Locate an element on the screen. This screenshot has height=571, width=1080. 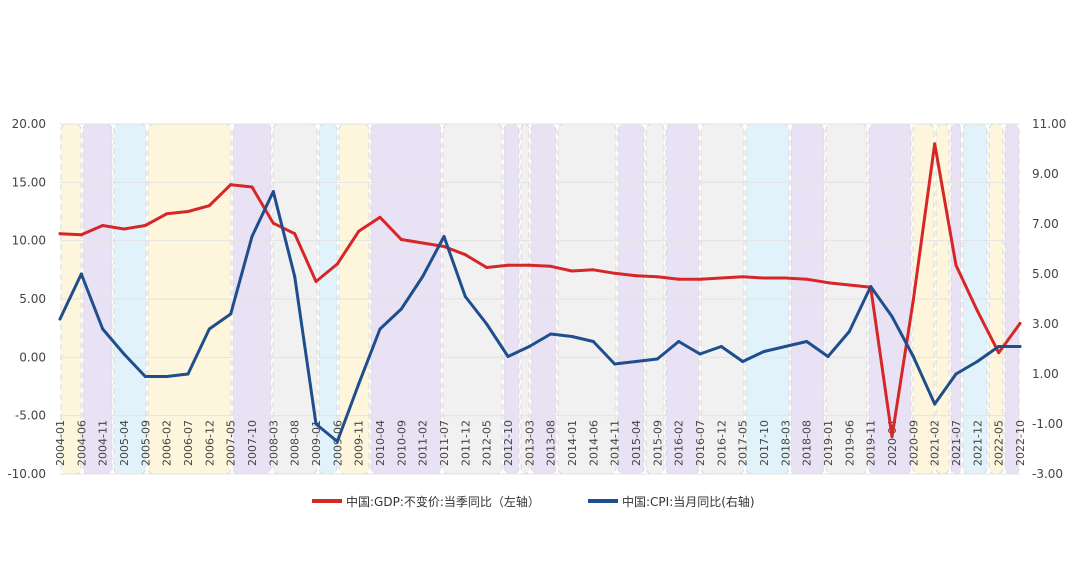
x-tick-label: 2017-05 is located at coordinates (743, 443).